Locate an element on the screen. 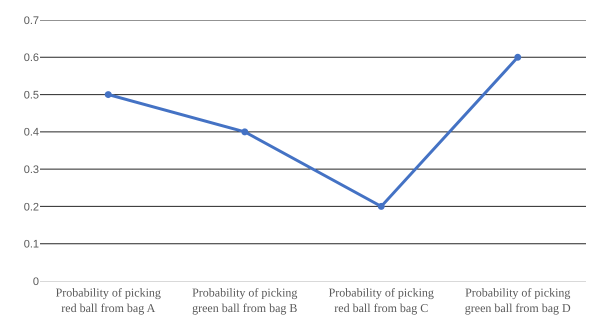 This screenshot has width=598, height=331. x-tick-label: Probability of picking red ball from bag C is located at coordinates (381, 300).